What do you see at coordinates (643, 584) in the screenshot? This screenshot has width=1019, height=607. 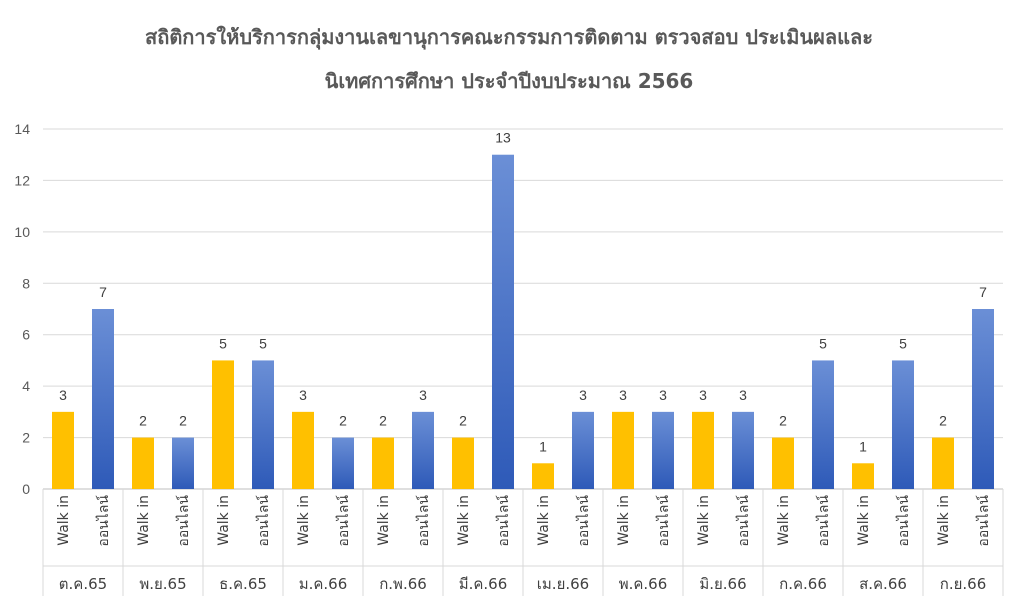 I see `month-label: พ.ค.66` at bounding box center [643, 584].